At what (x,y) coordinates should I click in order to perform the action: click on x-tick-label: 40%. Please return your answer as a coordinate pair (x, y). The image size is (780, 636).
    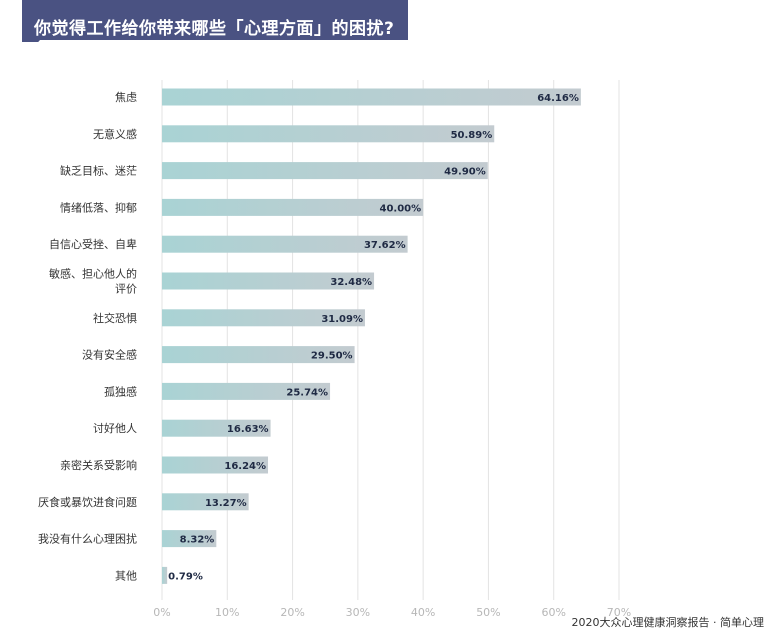
    Looking at the image, I should click on (423, 612).